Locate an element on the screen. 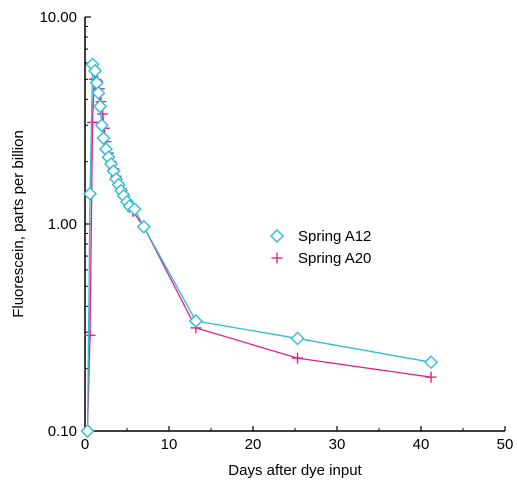 The image size is (517, 489). x-tick-label: 50 is located at coordinates (505, 444).